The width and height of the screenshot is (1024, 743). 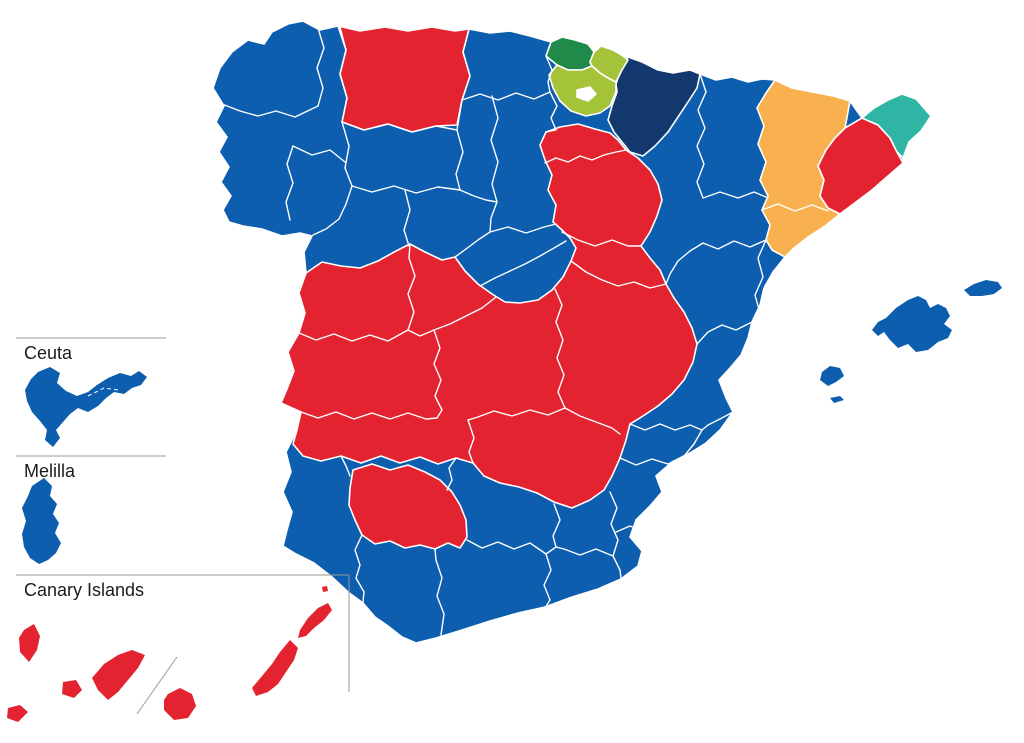 What do you see at coordinates (325, 589) in the screenshot?
I see `region-lanzarote-islet` at bounding box center [325, 589].